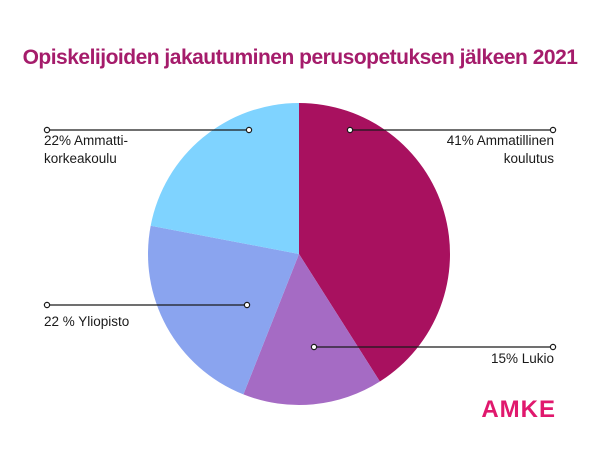 The height and width of the screenshot is (450, 600). I want to click on label-yliopisto: 22 % Yliopisto, so click(86, 322).